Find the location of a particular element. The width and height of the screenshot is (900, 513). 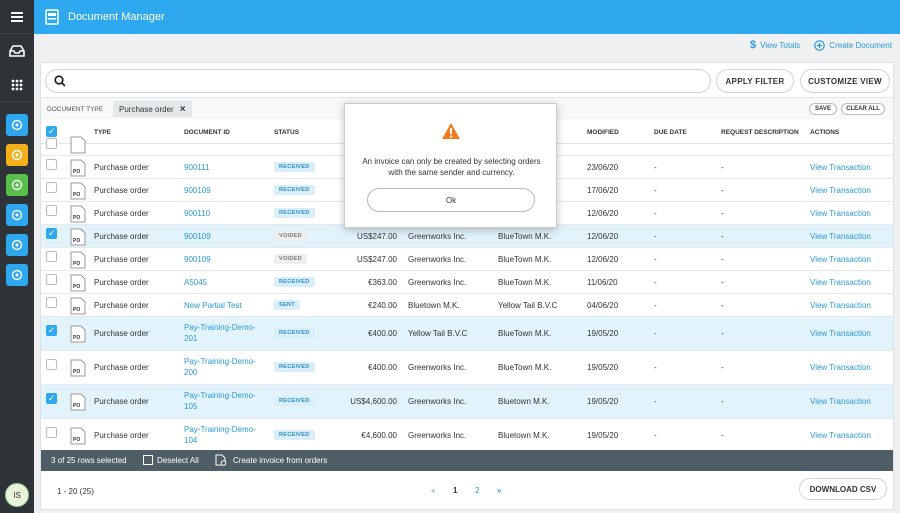

ok-button: Ok is located at coordinates (451, 200).